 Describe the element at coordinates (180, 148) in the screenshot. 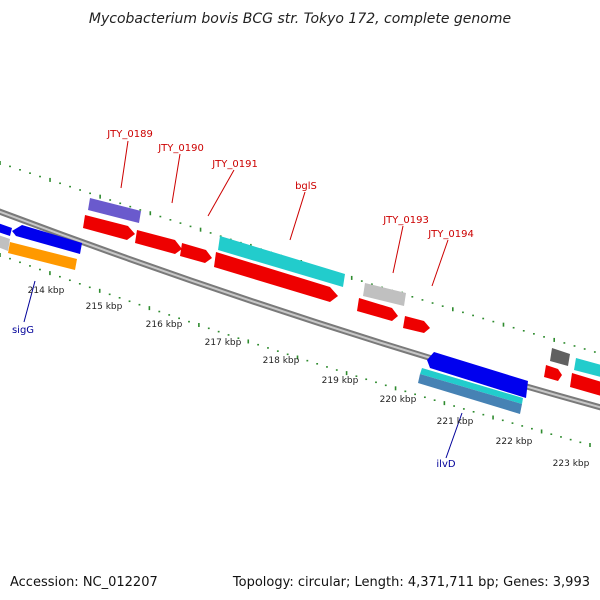

I see `gene-label-JTY_0190: JTY_0190` at that location.